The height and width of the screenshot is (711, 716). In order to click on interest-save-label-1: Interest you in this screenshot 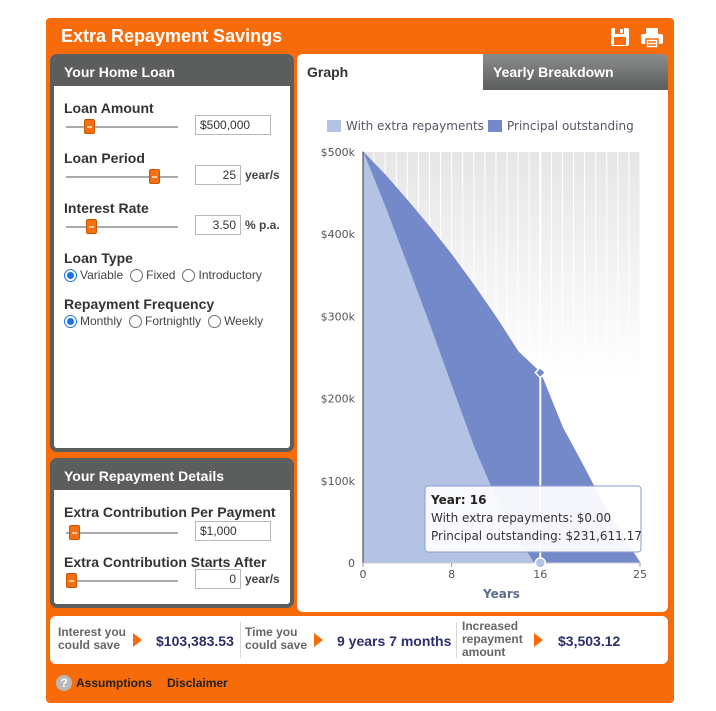, I will do `click(92, 632)`.